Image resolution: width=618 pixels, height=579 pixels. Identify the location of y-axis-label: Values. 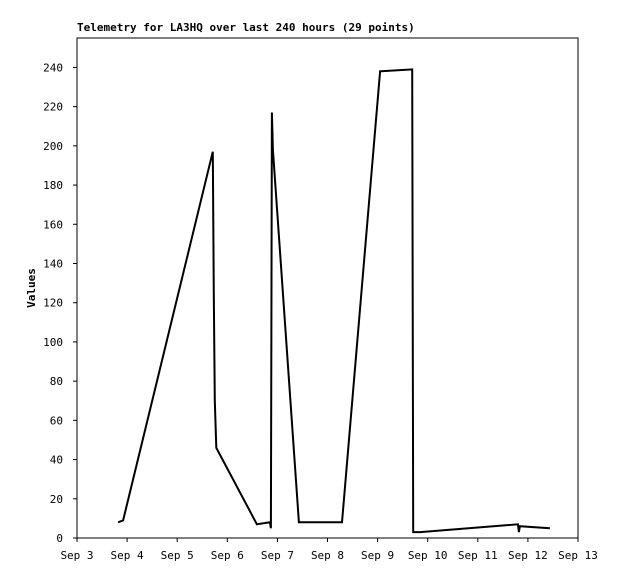
(31, 288).